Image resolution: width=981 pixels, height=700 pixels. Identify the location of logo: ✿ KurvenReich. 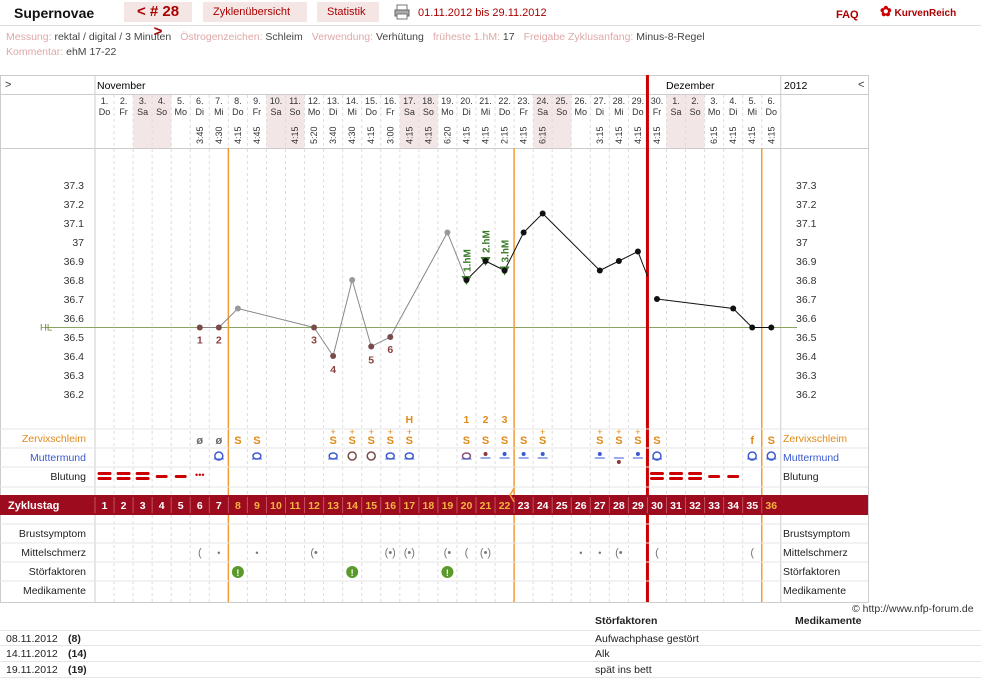
(918, 11).